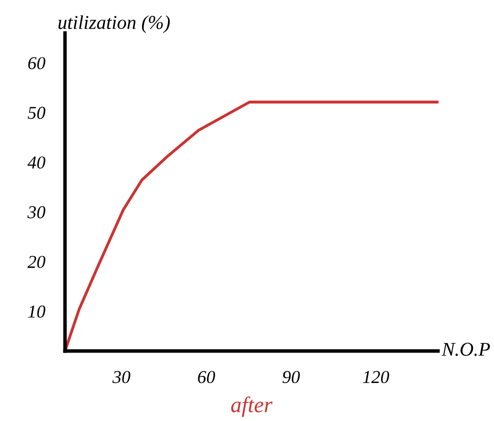  Describe the element at coordinates (37, 312) in the screenshot. I see `y-tick-label: 10` at that location.